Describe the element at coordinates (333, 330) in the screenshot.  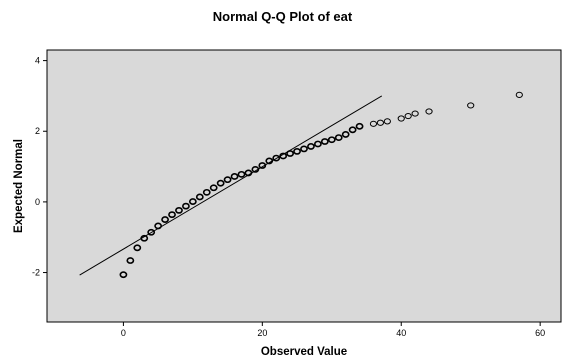
I see `x-axis-ticks: 0 20 40 60` at that location.